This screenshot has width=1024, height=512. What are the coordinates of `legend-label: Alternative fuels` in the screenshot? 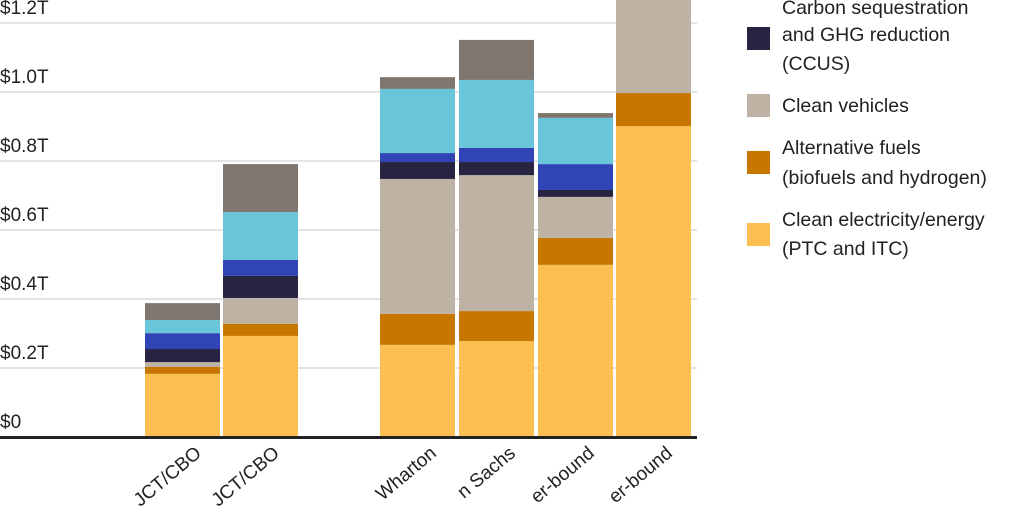 It's located at (851, 148).